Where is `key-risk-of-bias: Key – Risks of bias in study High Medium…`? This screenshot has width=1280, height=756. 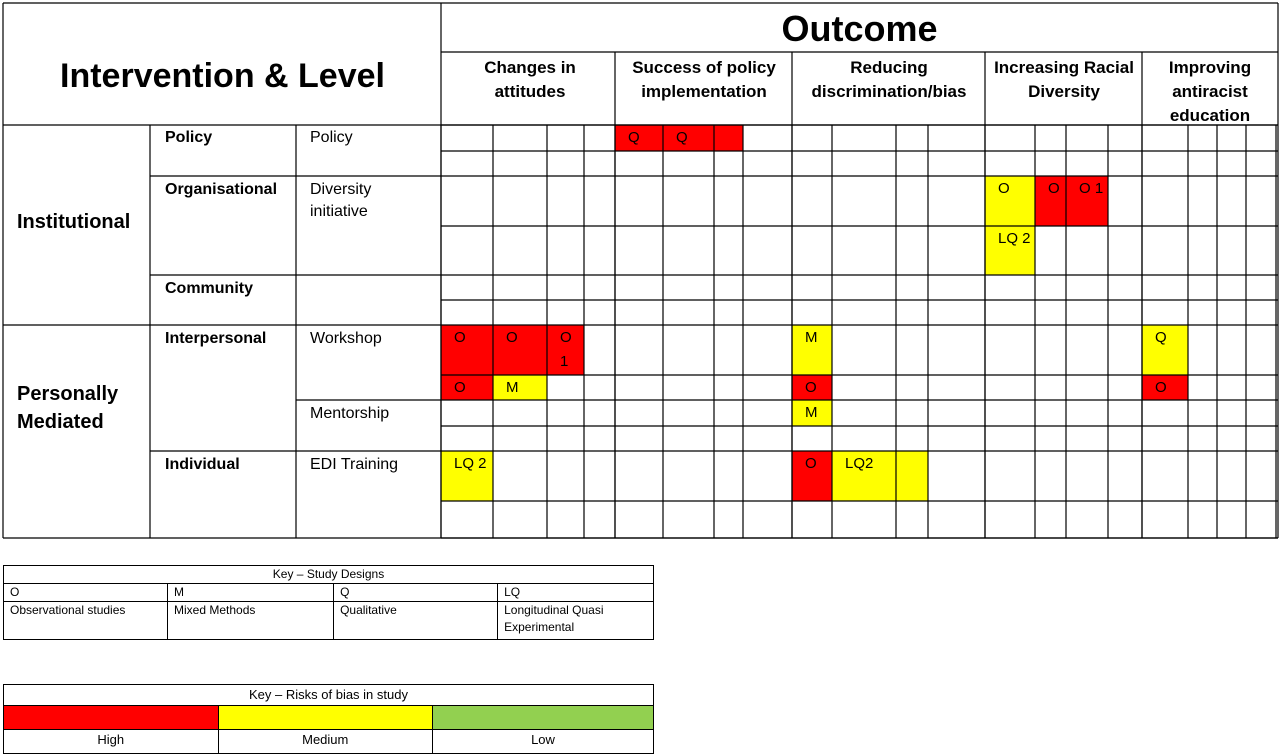
key-risk-of-bias: Key – Risks of bias in study High Medium… is located at coordinates (328, 719).